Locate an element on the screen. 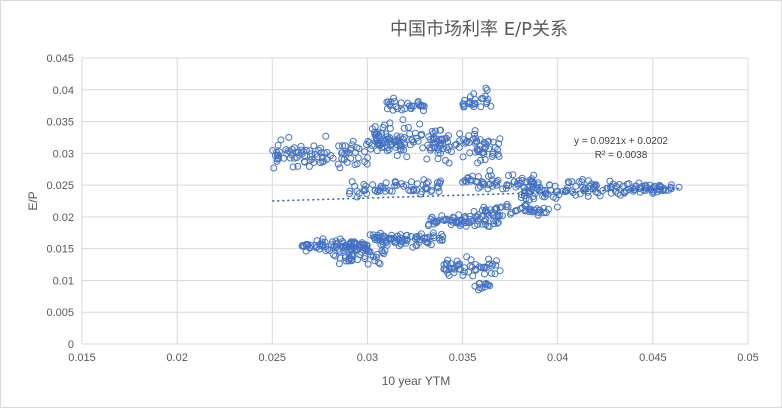 This screenshot has width=782, height=409. x-tick-label: 0.02 is located at coordinates (176, 358).